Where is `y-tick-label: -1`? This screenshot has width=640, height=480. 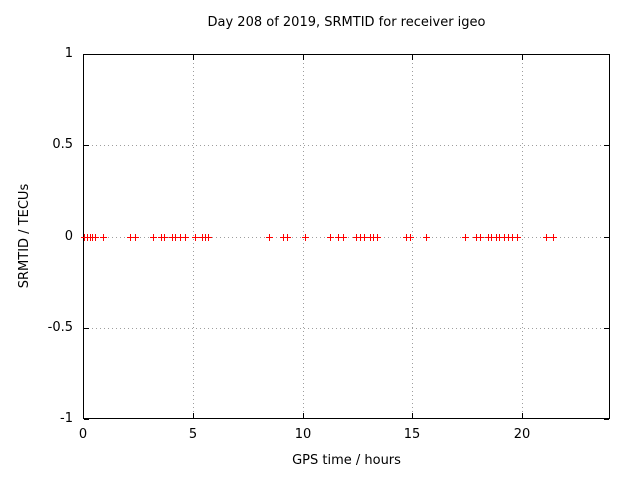 y-tick-label: -1 is located at coordinates (66, 418).